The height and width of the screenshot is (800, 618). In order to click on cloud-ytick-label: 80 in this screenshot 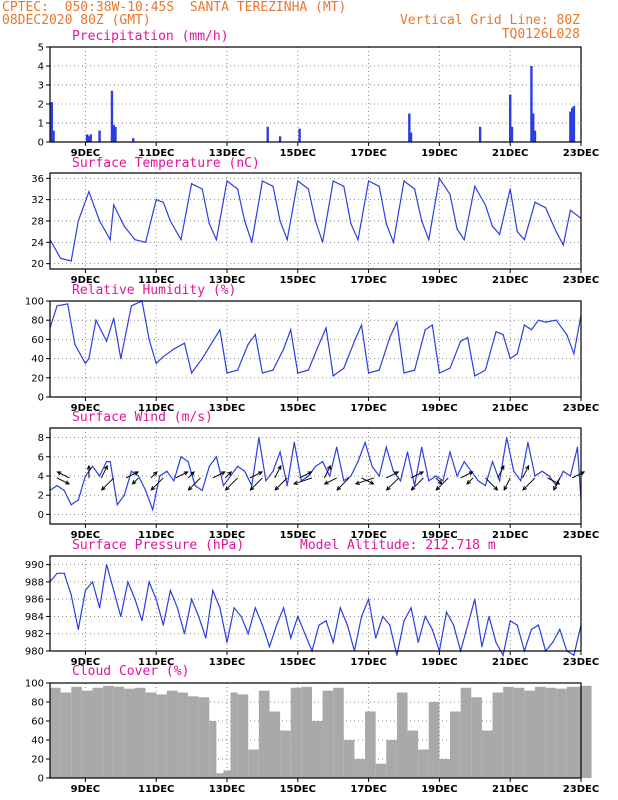, I will do `click(37, 703)`.